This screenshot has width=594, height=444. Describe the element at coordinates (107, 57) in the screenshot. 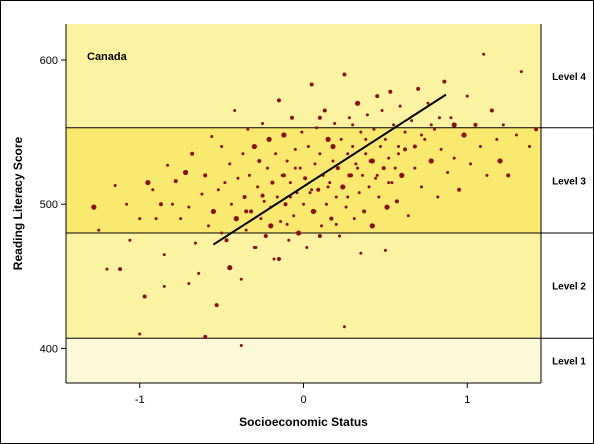

I see `panel-label-canada: Canada` at that location.